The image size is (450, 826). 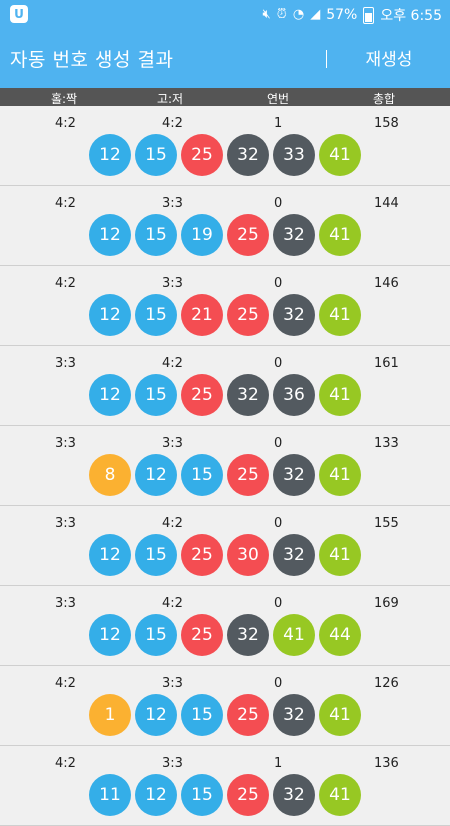 I want to click on result-row: 4:2 3:3 1 136 11 12 15 25 32 41, so click(x=225, y=786).